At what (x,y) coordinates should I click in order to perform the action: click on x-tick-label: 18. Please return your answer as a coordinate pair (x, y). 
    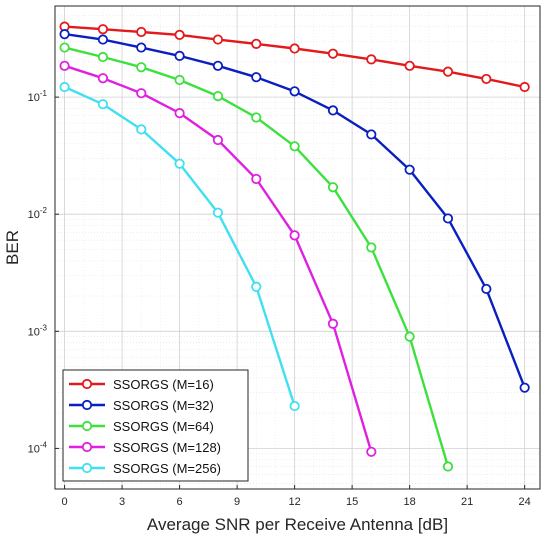
    Looking at the image, I should click on (410, 502).